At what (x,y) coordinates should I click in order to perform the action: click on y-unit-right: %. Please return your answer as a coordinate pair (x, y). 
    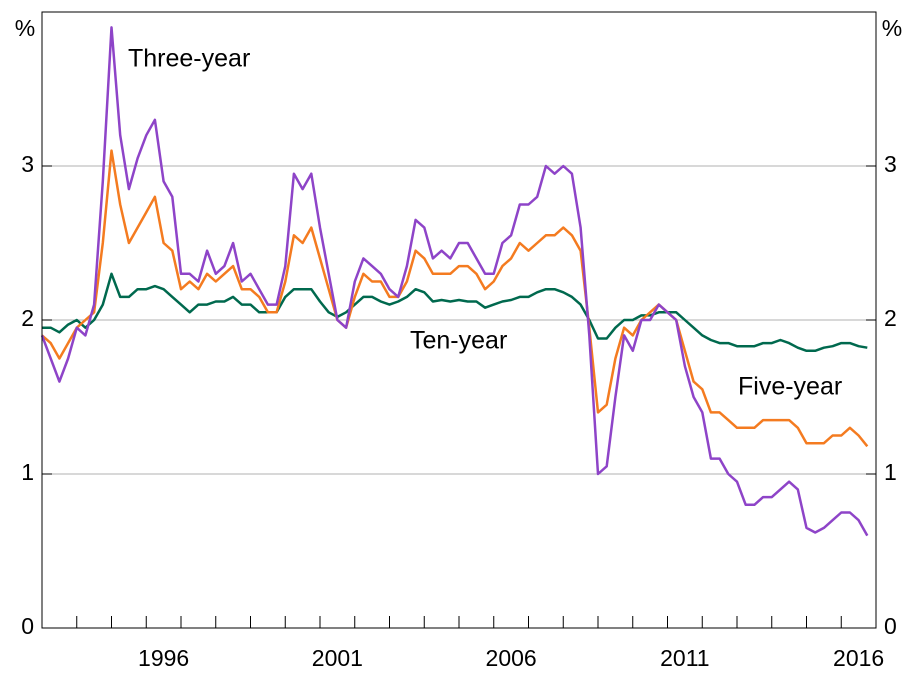
    Looking at the image, I should click on (892, 28).